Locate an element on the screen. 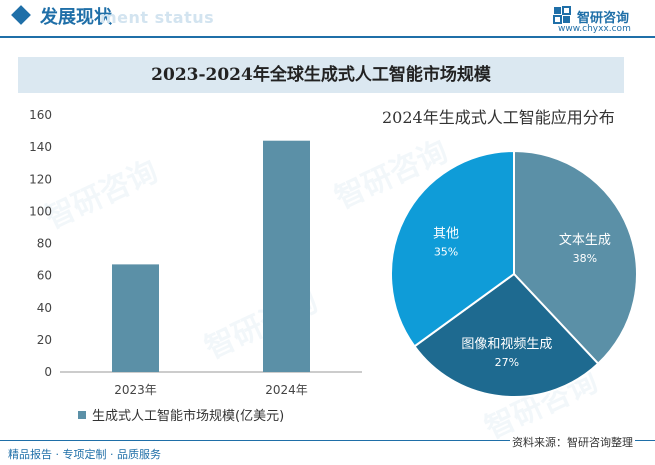 The image size is (655, 465). logo-icon is located at coordinates (562, 15).